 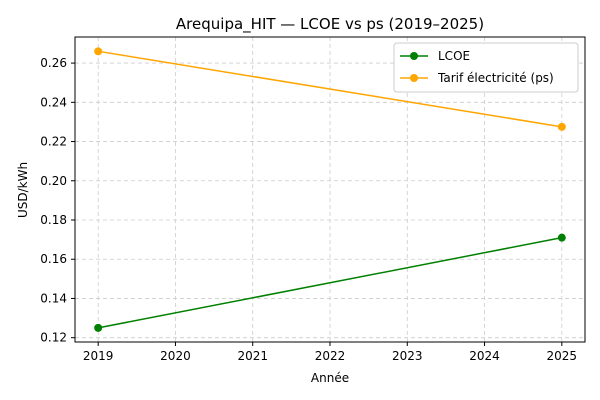 What do you see at coordinates (495, 78) in the screenshot?
I see `legend-label-tarif: Tarif électricité (ps)` at bounding box center [495, 78].